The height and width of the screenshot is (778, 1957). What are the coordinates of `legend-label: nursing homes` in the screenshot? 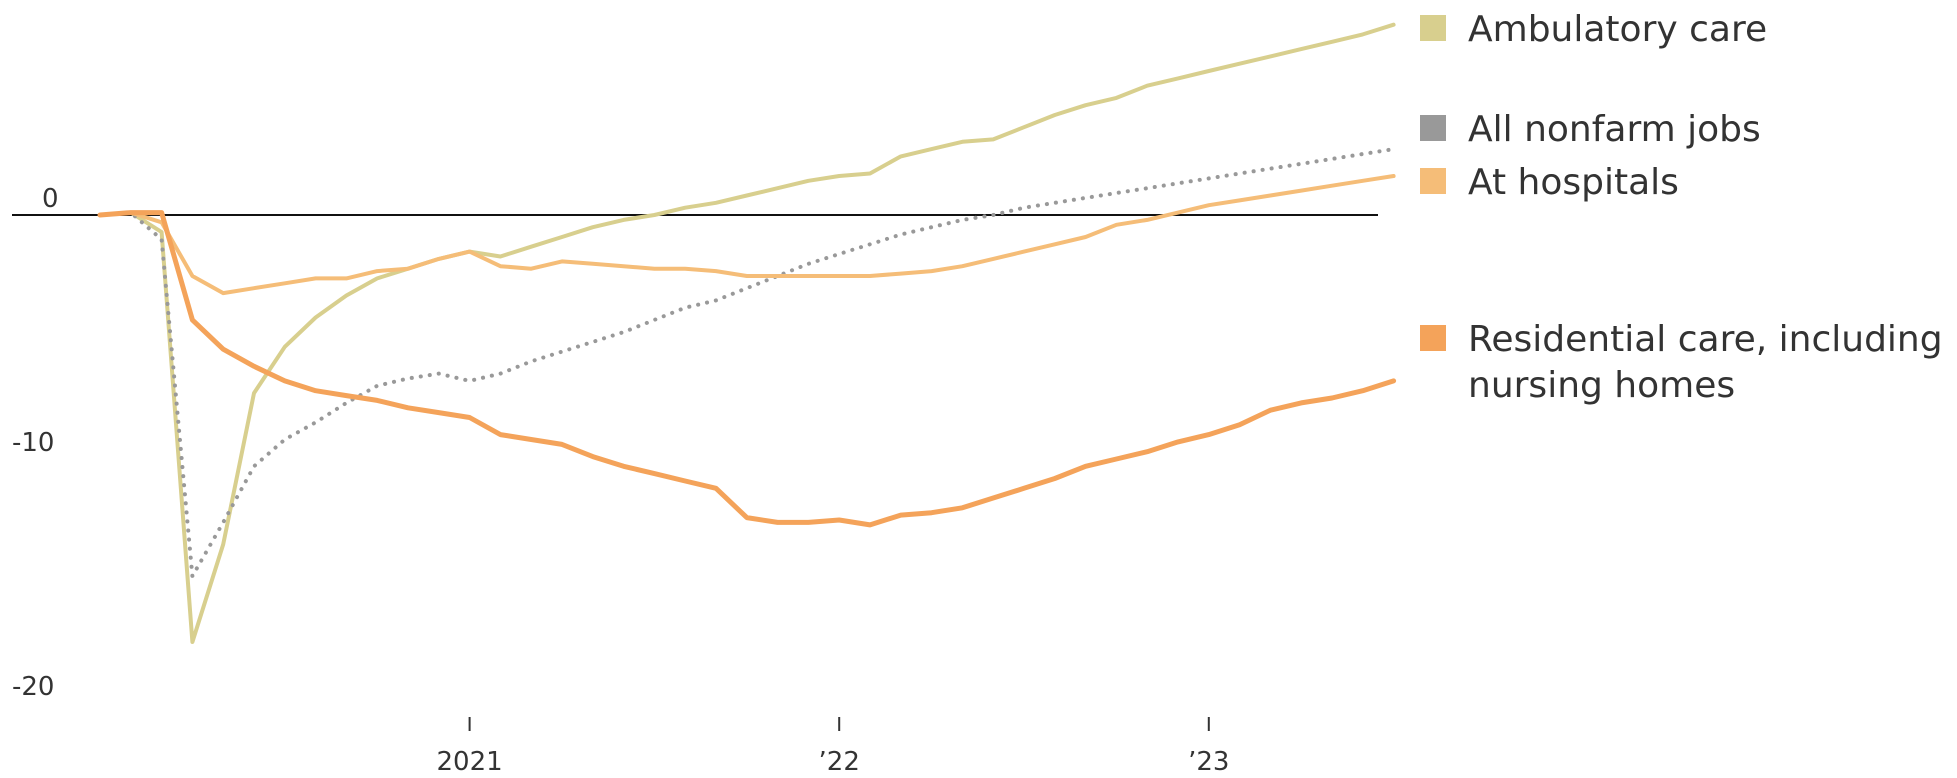 It's located at (1601, 385).